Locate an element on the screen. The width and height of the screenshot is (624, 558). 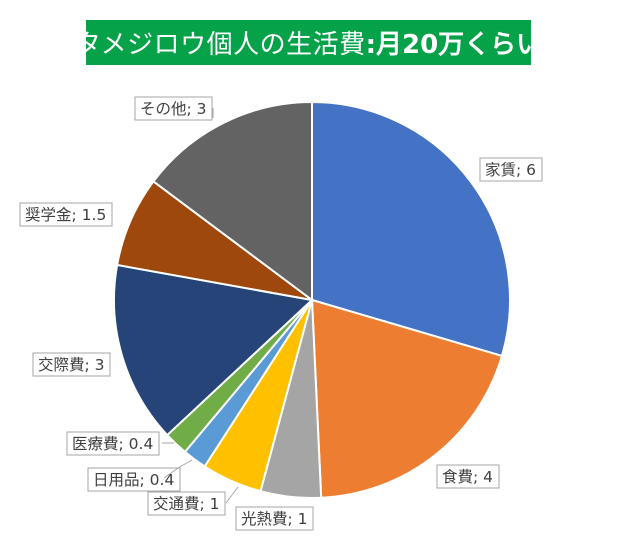
data-label-text: 光熱費; 1 is located at coordinates (274, 519).